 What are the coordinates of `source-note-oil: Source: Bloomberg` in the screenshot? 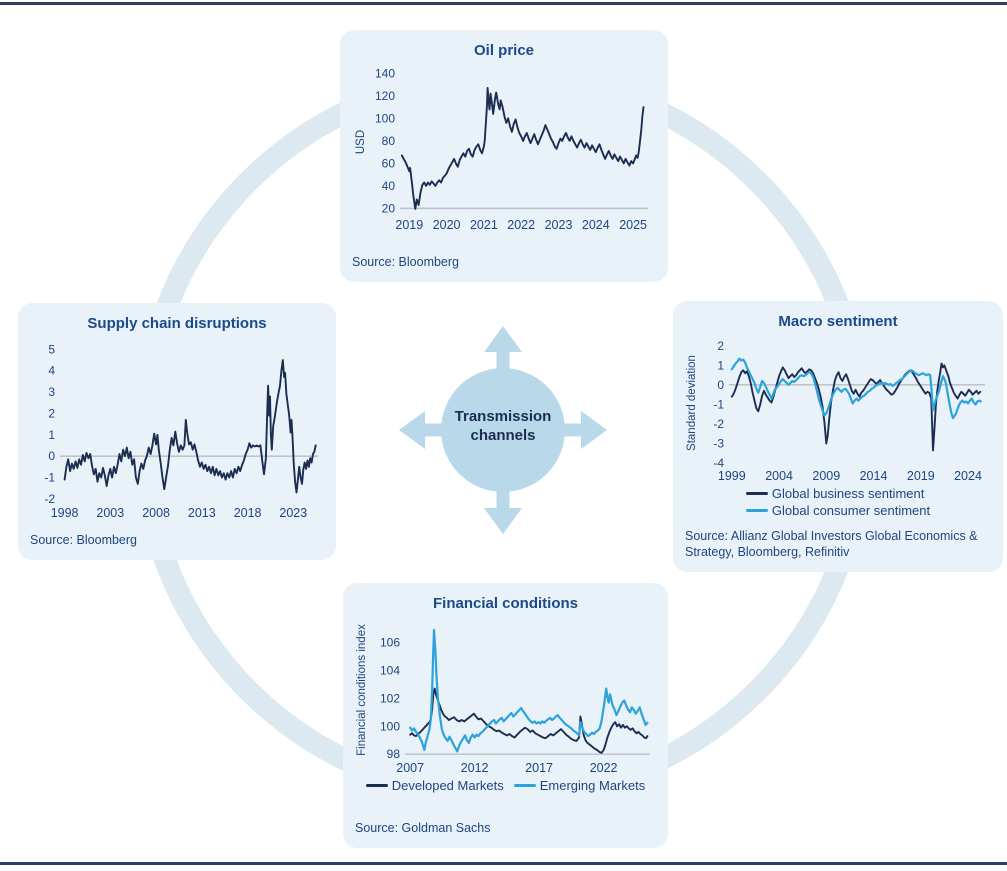 It's located at (406, 261).